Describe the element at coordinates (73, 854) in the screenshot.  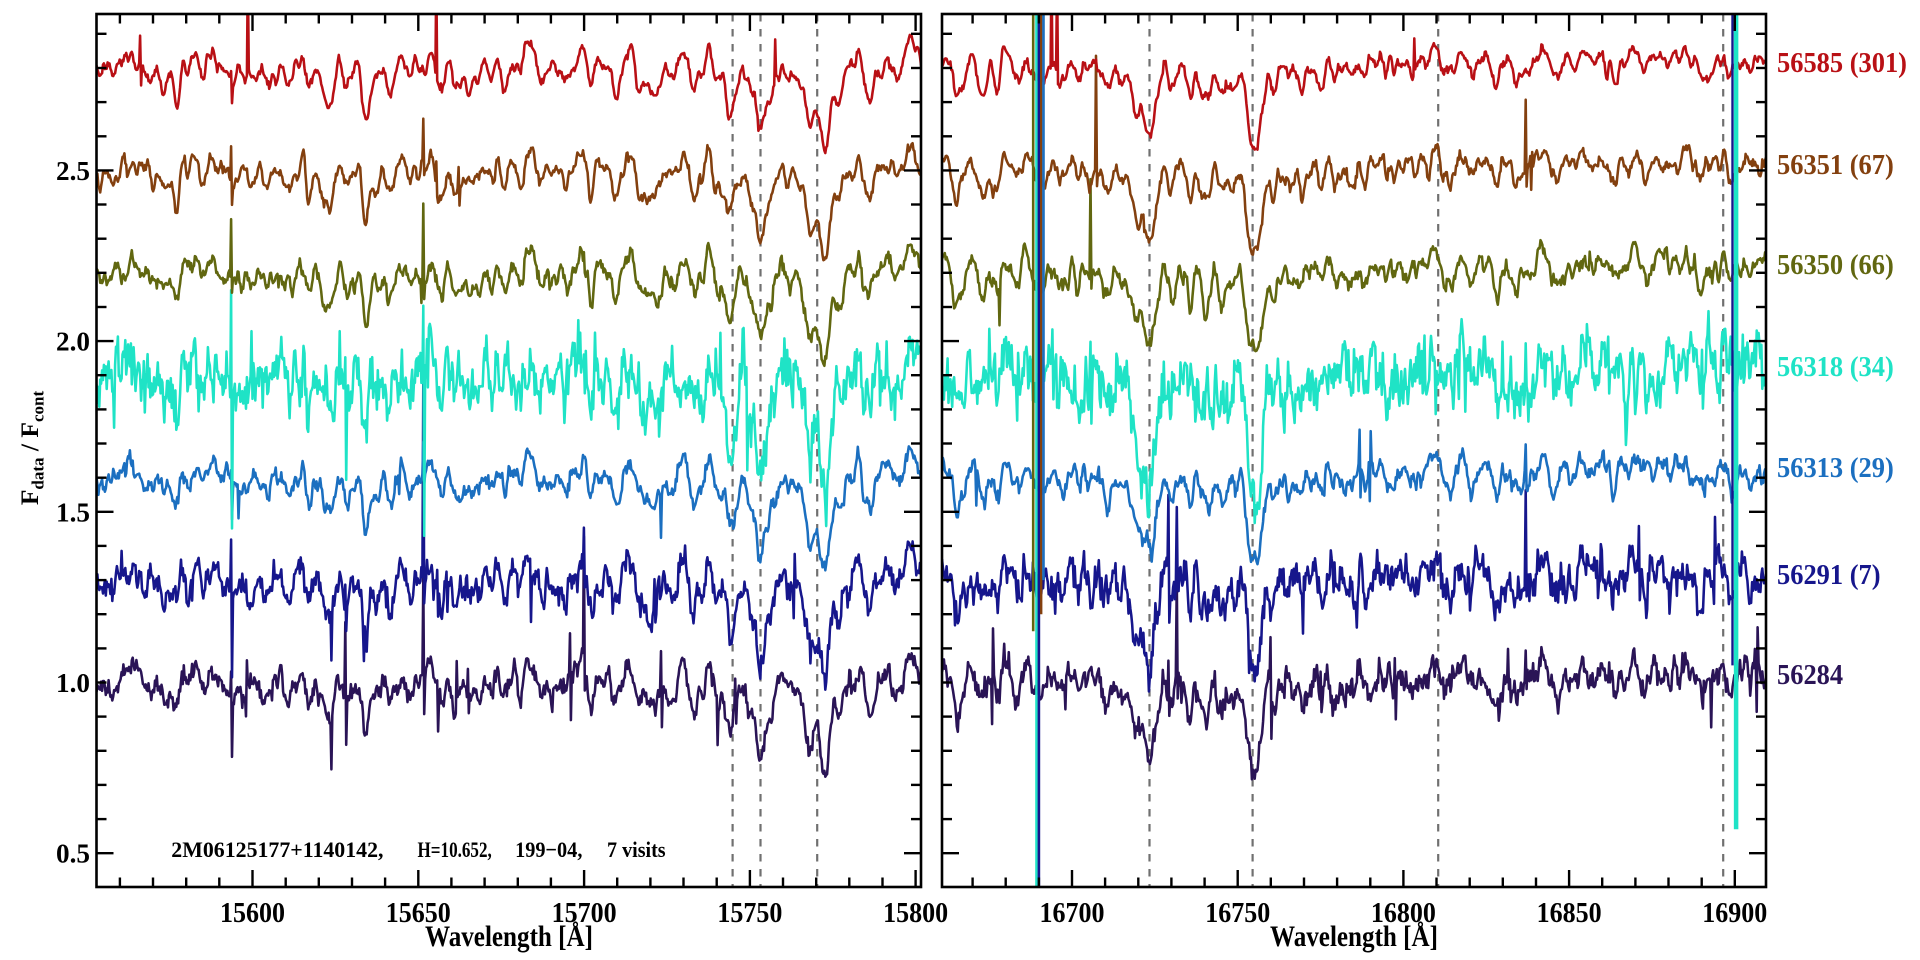
I see `svg-text: 0.5` at that location.